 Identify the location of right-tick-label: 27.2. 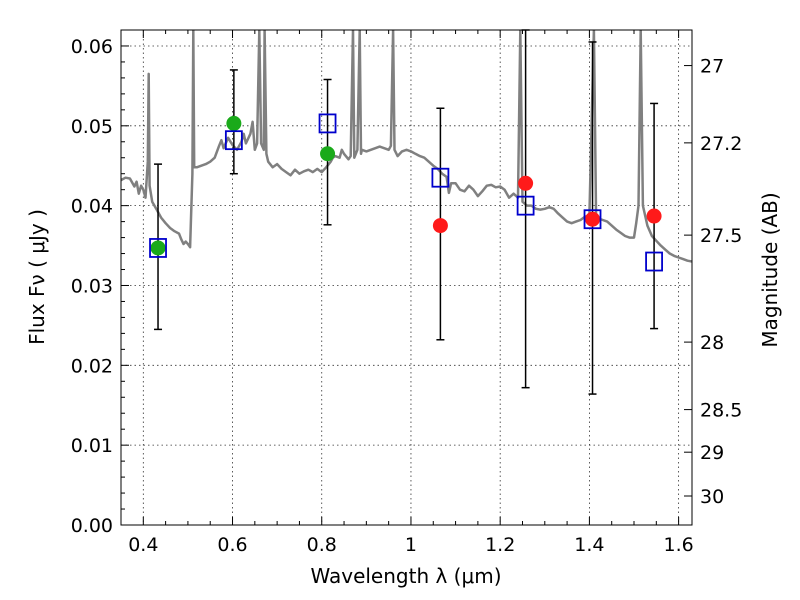
(721, 144).